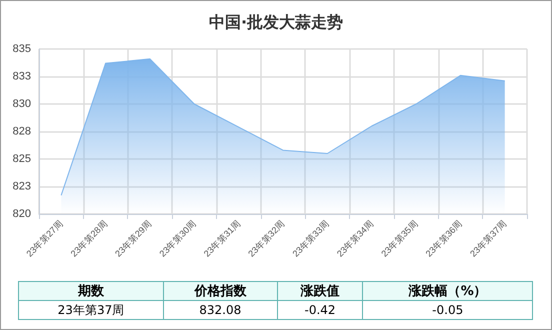 This screenshot has height=330, width=552. What do you see at coordinates (21, 132) in the screenshot?
I see `y-tick-label: 828` at bounding box center [21, 132].